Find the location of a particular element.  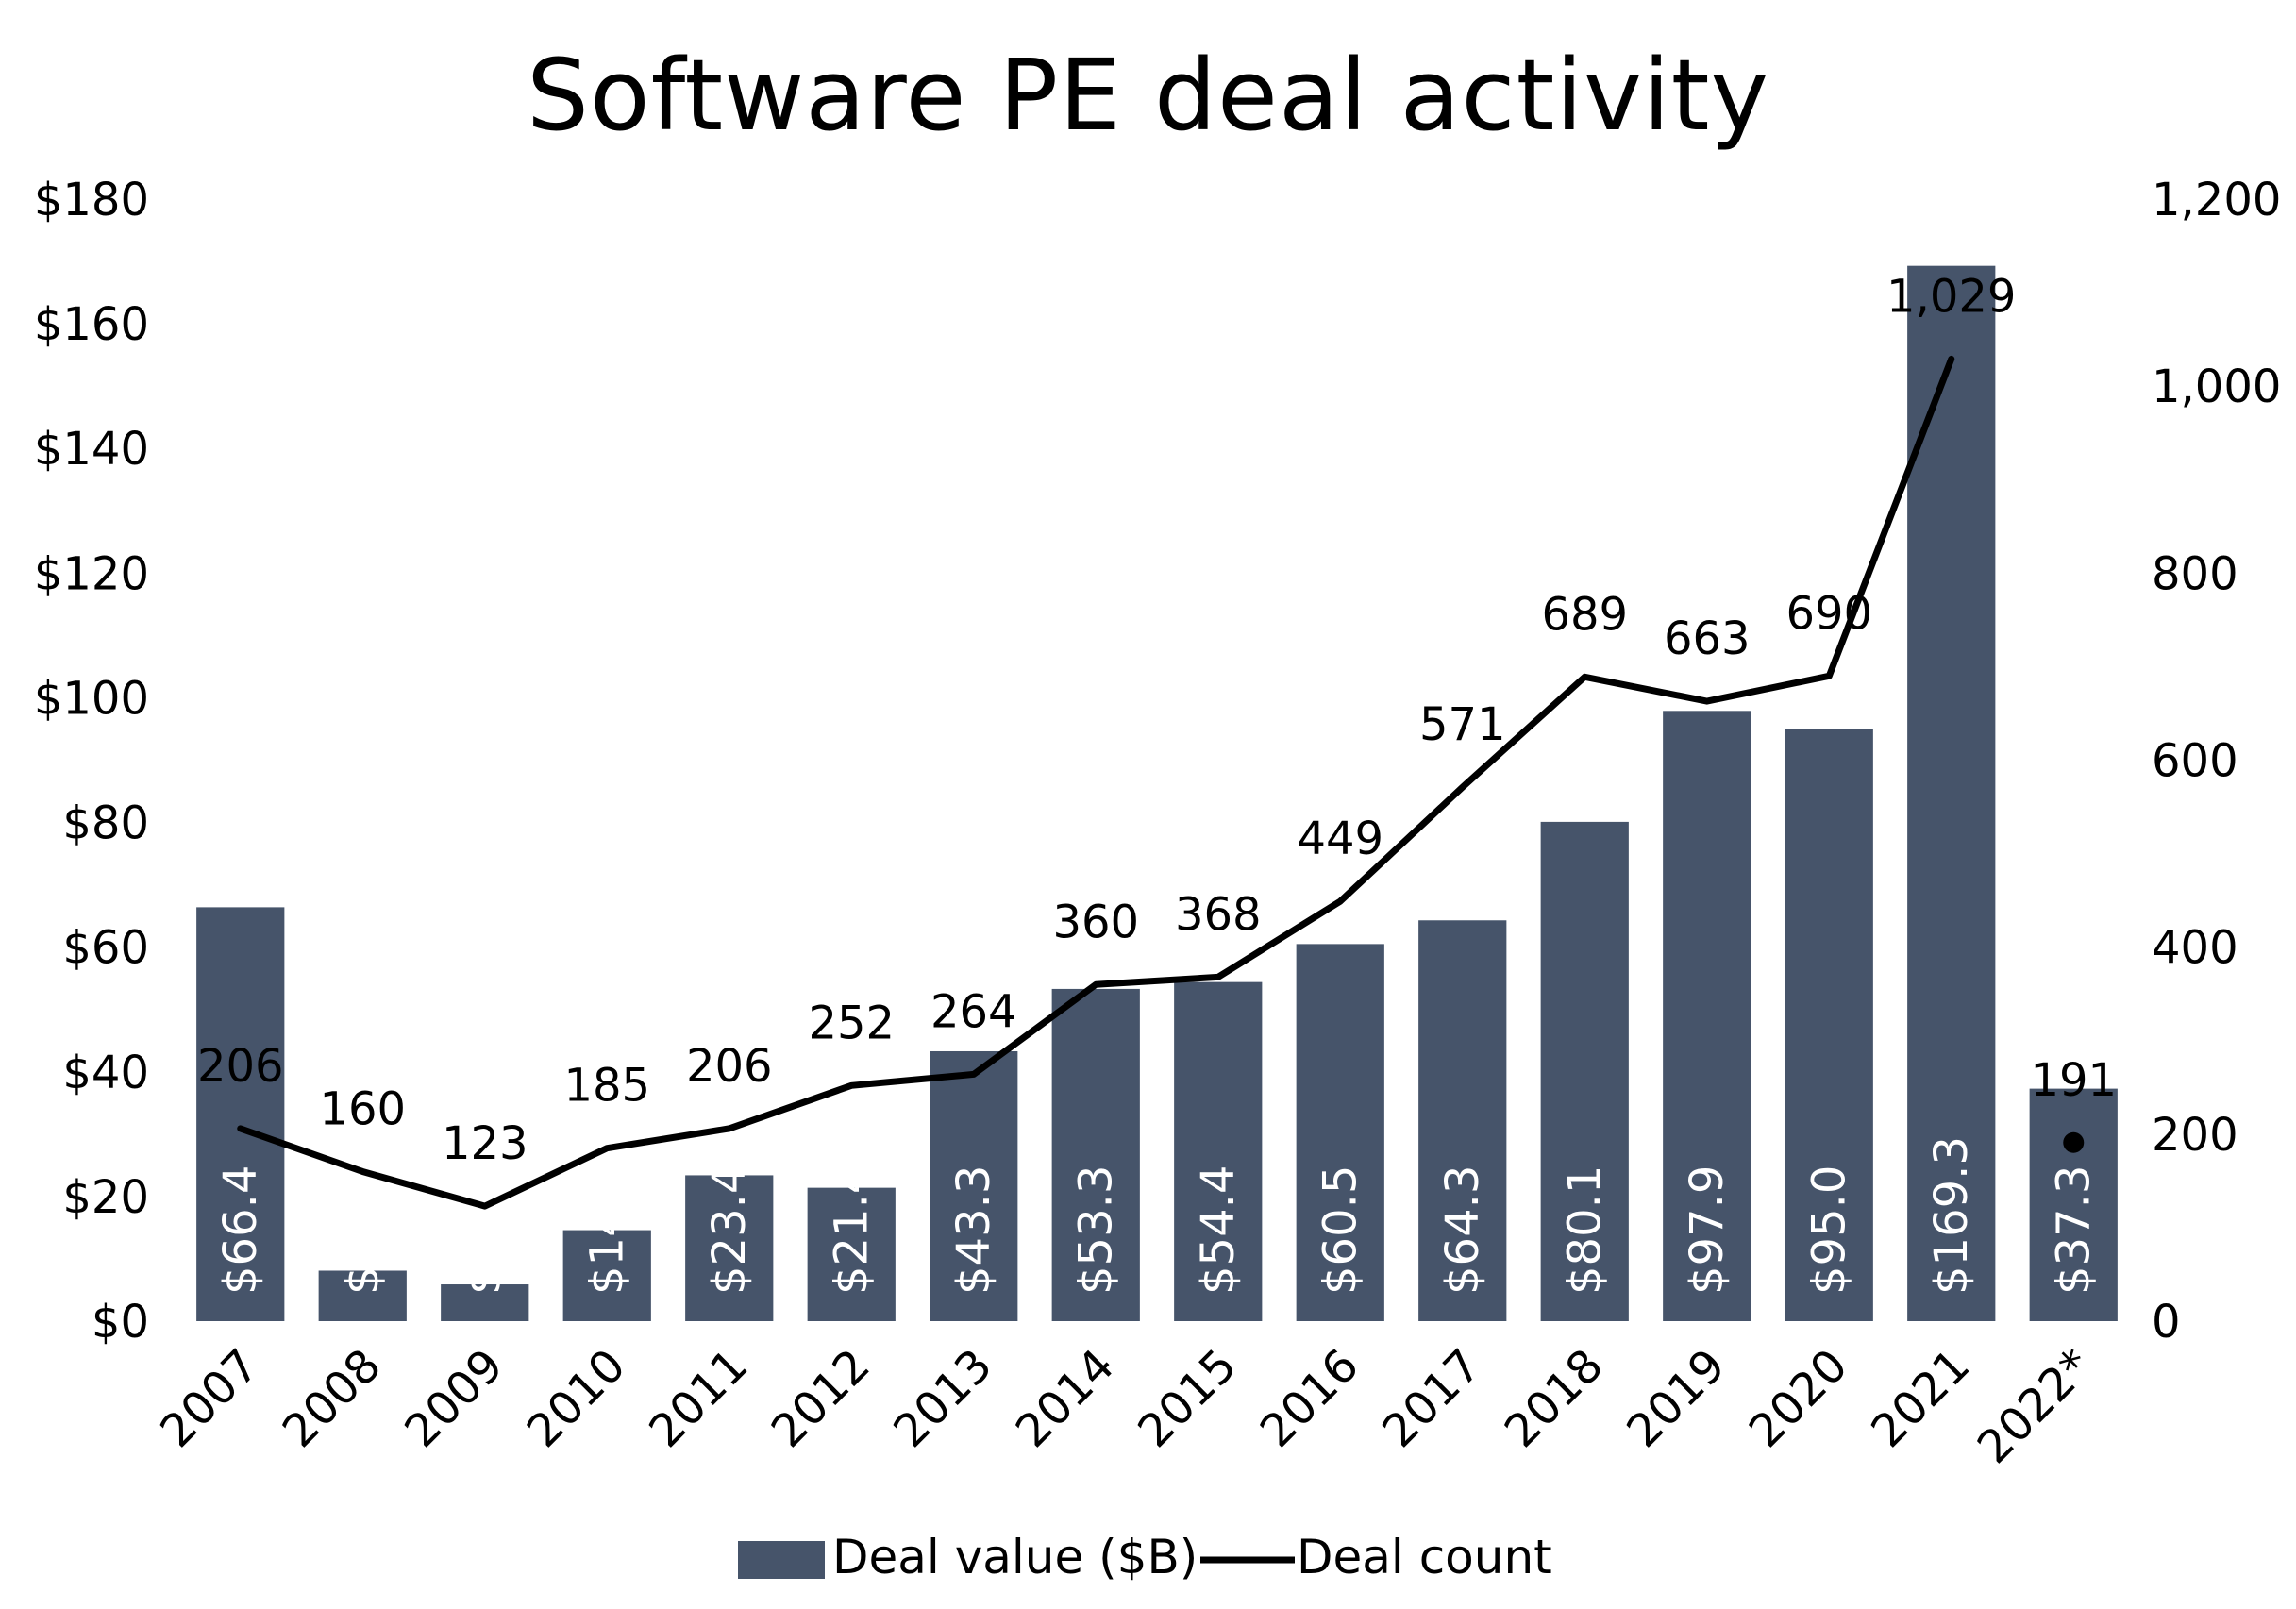

right-axis-tick-label: 800 is located at coordinates (2195, 573).